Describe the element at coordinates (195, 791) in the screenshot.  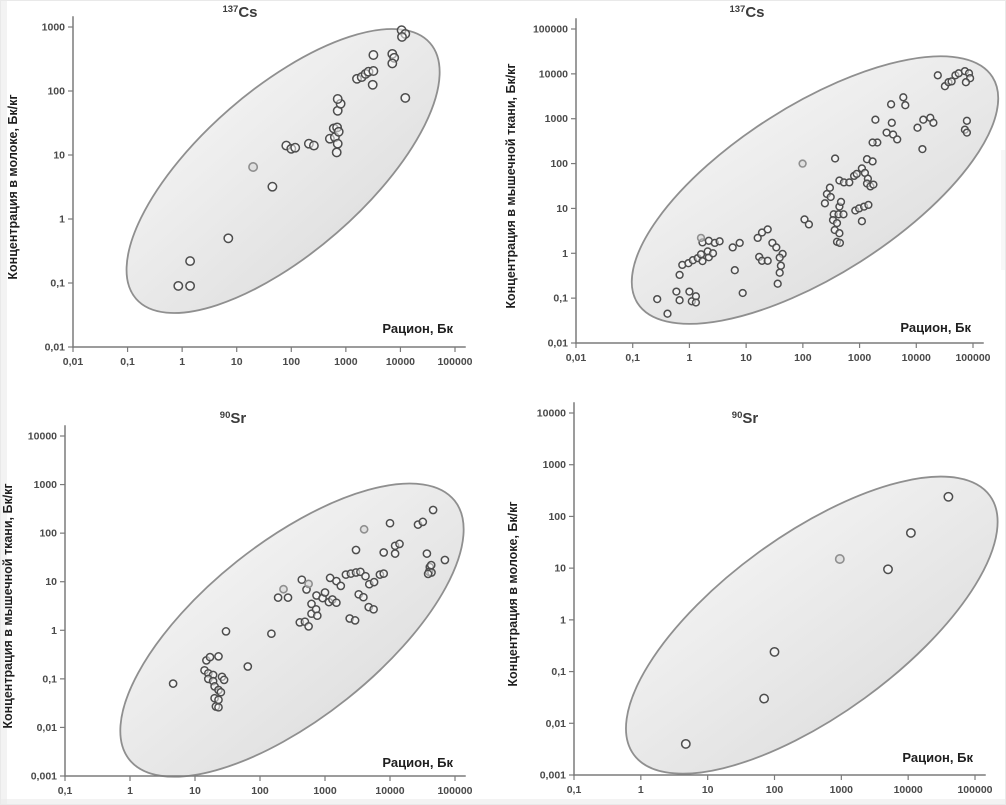
I see `x-tick-label: 10` at that location.